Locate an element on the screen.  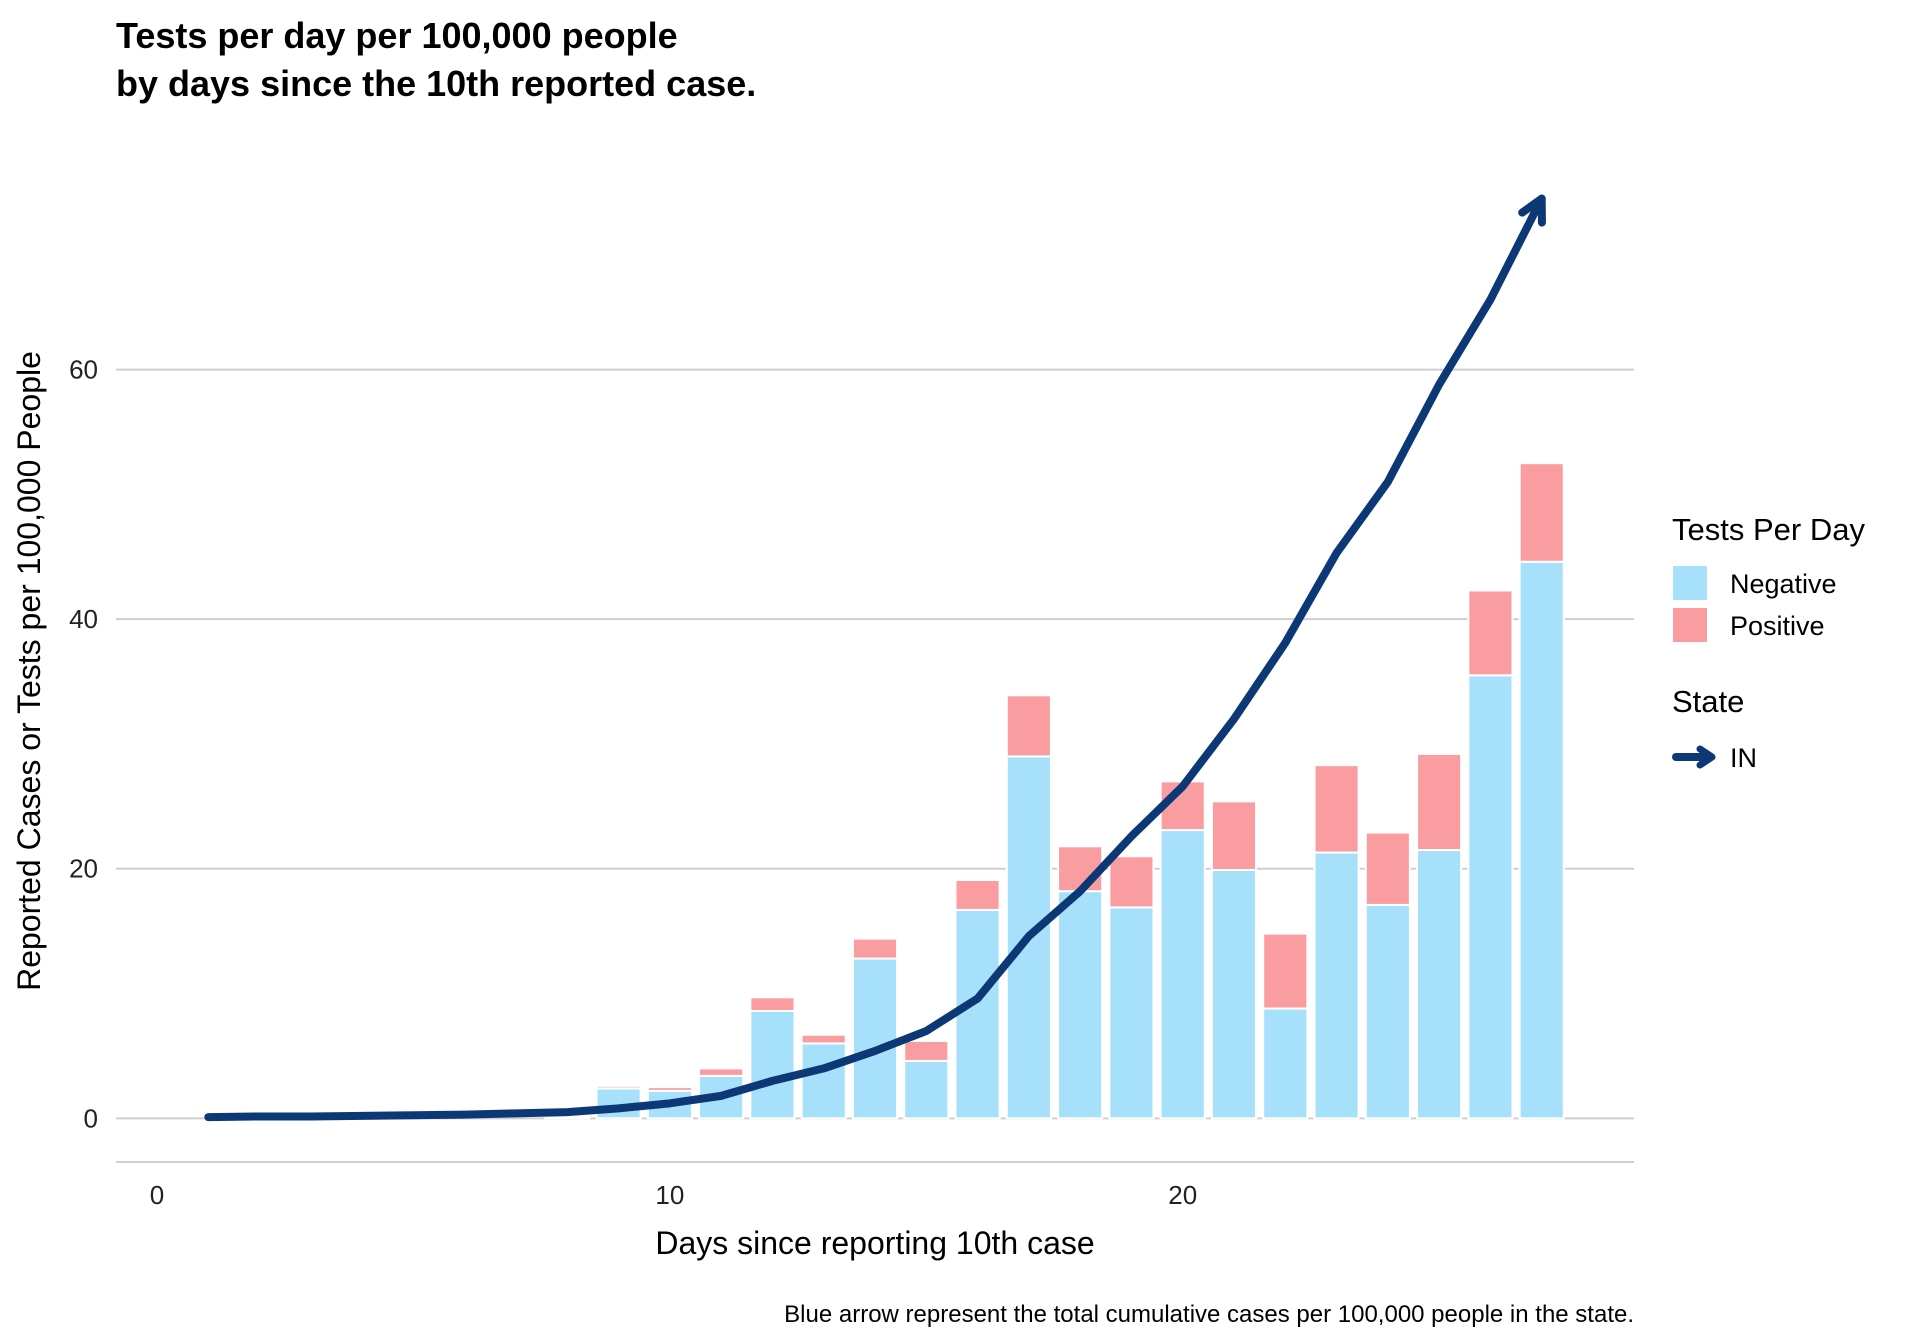
chart-title-line-1: Tests per day per 100,000 people is located at coordinates (397, 35).